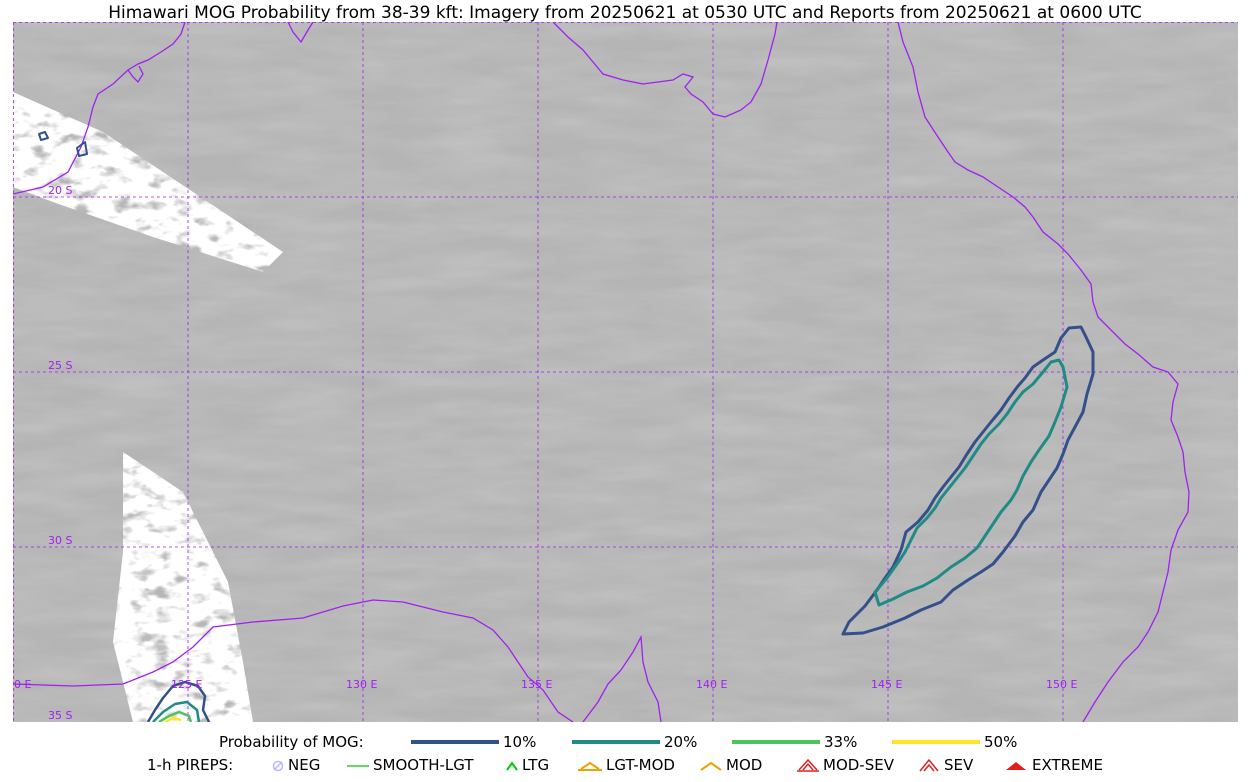 This screenshot has width=1250, height=782. I want to click on contour-33-percent-southwest, so click(175, 716).